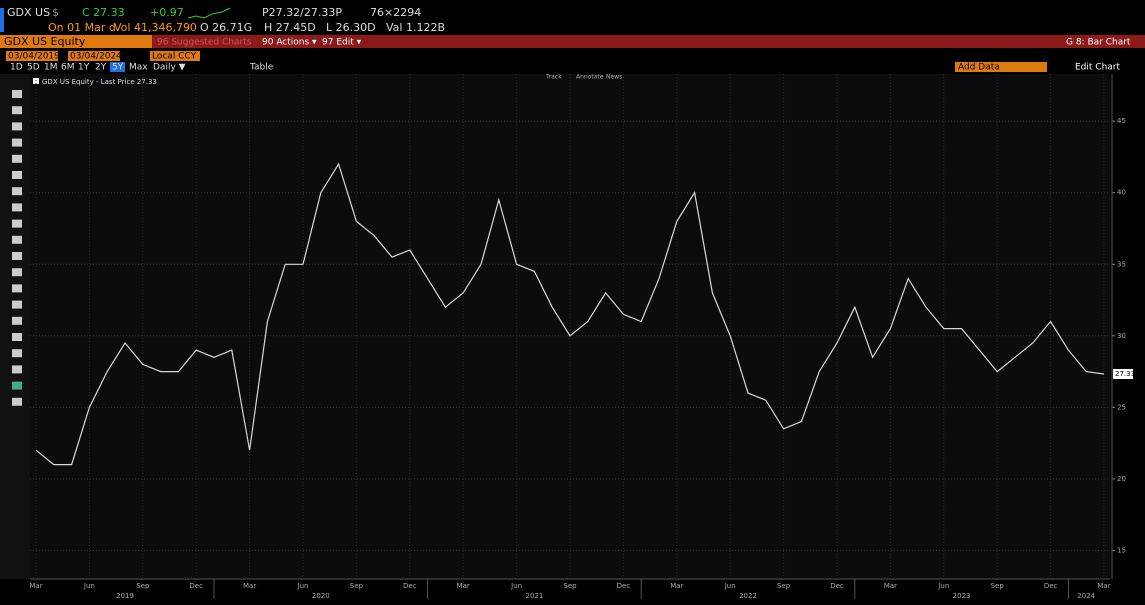 This screenshot has width=1145, height=605. I want to click on start-date: 03/04/2019, so click(34, 57).